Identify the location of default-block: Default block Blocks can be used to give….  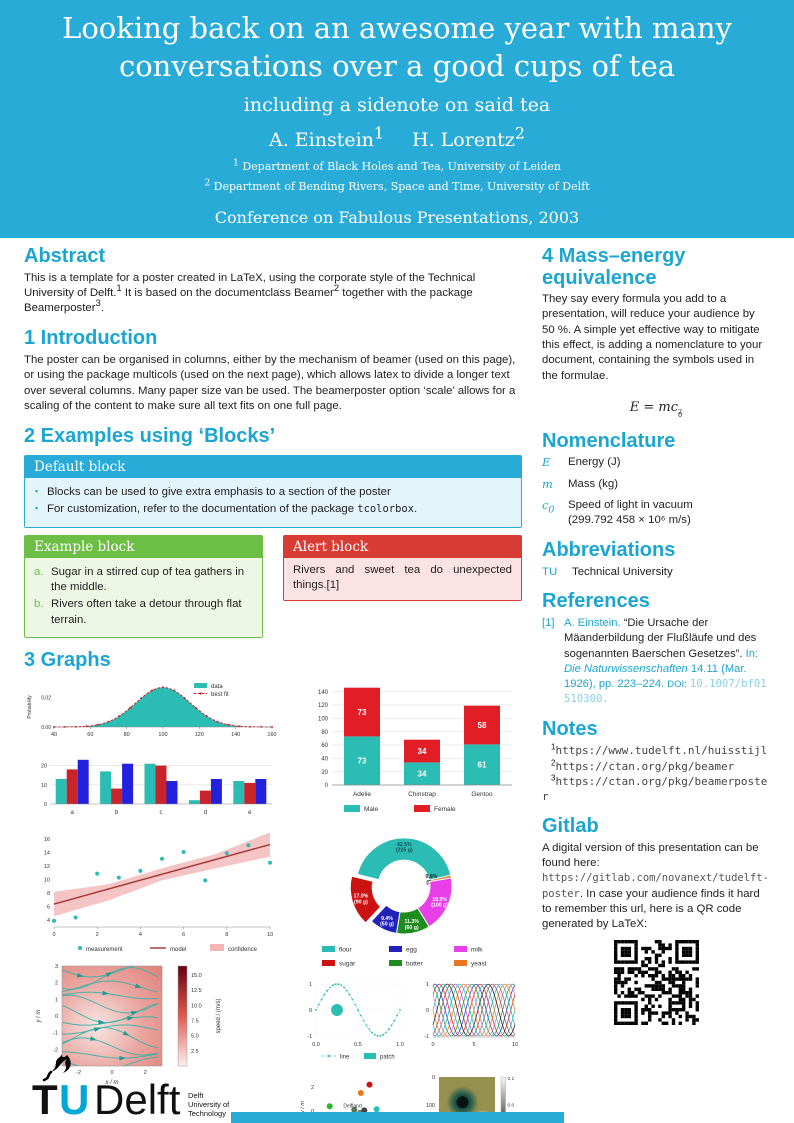
(273, 491).